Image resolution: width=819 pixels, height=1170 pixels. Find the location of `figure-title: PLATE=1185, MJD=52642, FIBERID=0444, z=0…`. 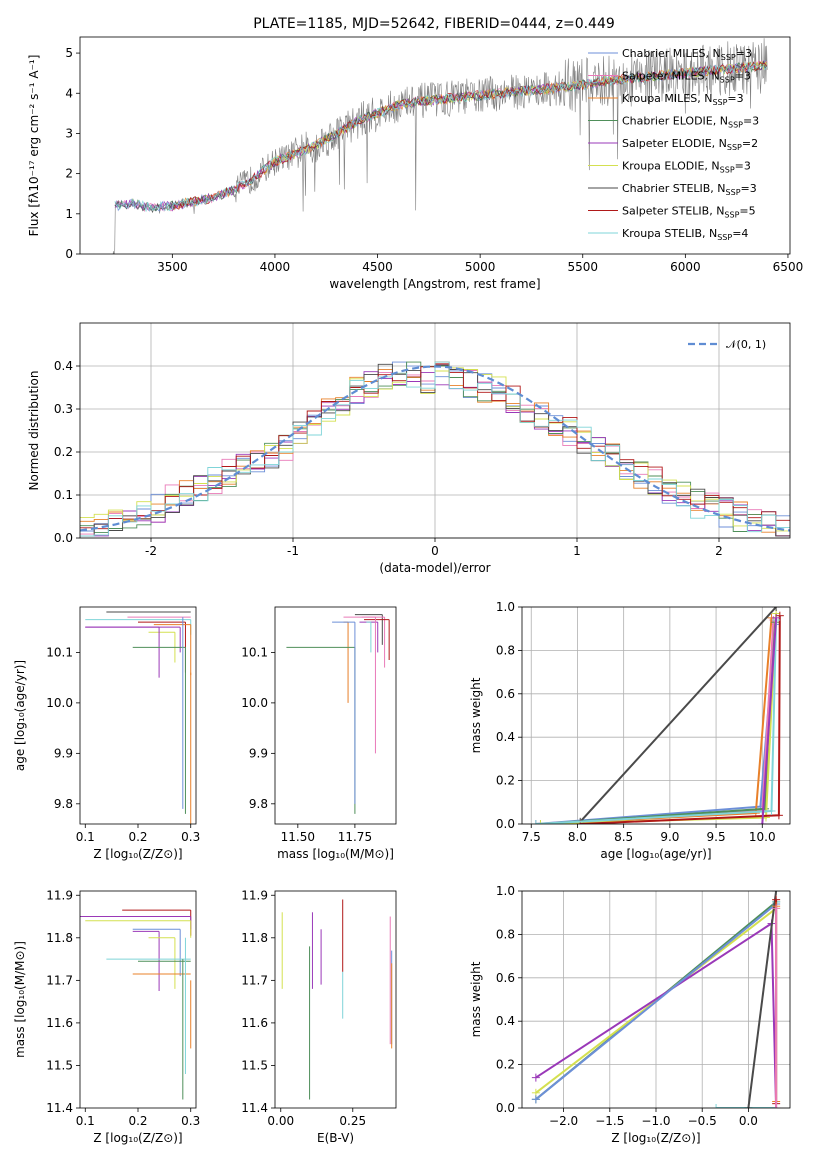

figure-title: PLATE=1185, MJD=52642, FIBERID=0444, z=0… is located at coordinates (434, 24).